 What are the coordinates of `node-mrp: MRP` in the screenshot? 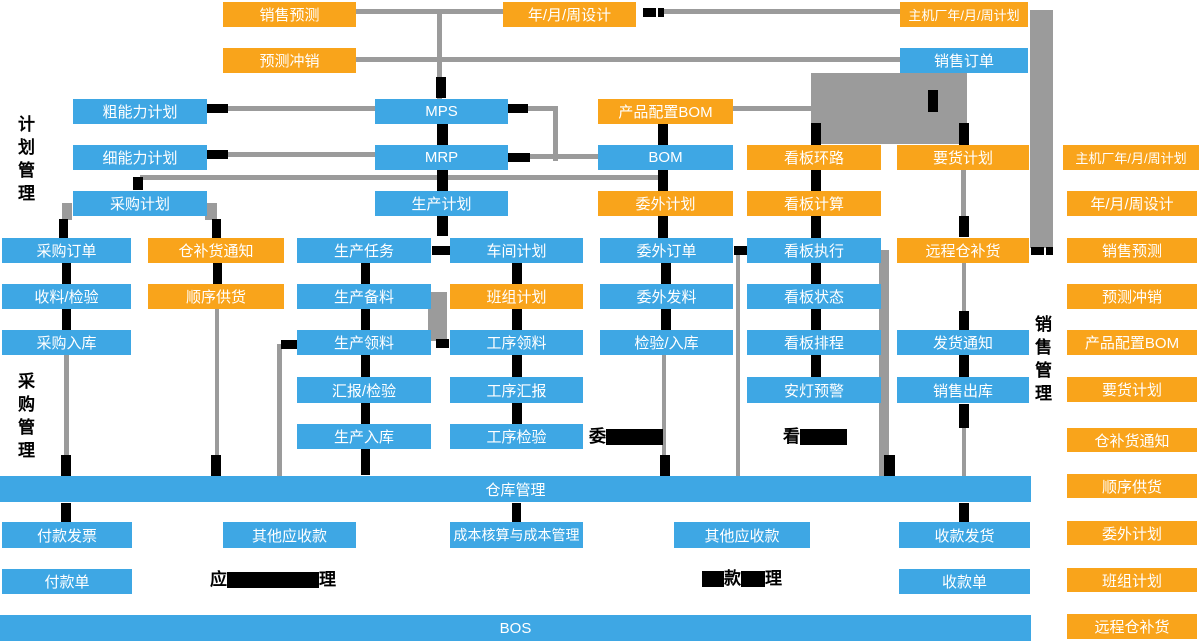 It's located at (441, 157).